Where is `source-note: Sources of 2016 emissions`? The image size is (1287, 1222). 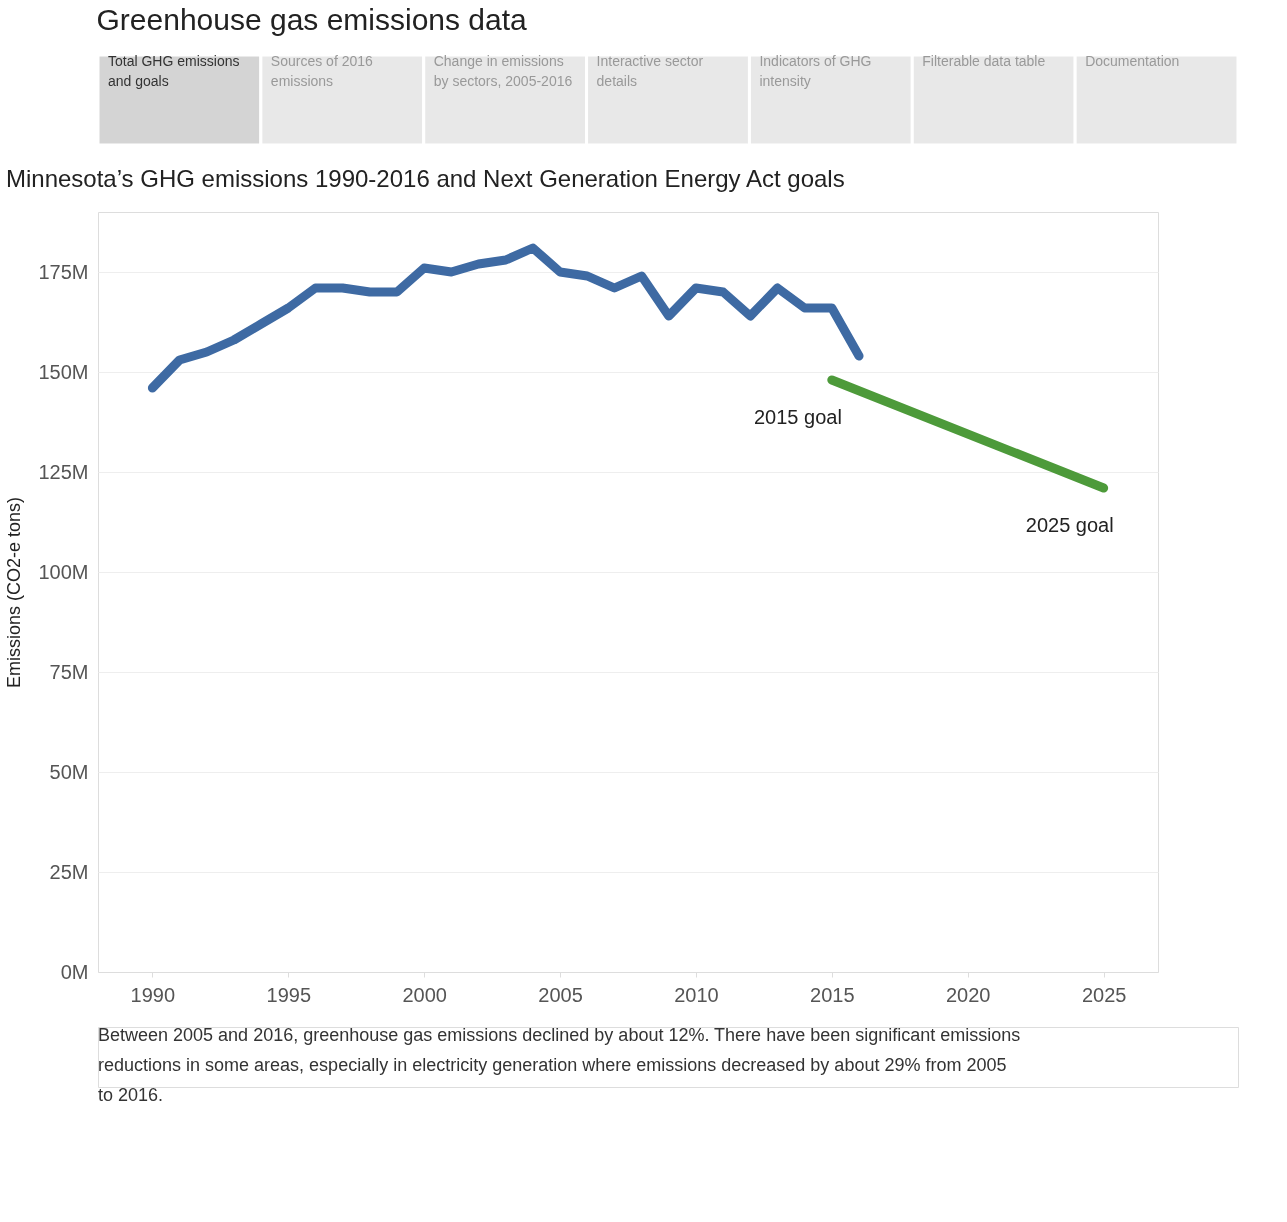
source-note: Sources of 2016 emissions is located at coordinates (322, 71).